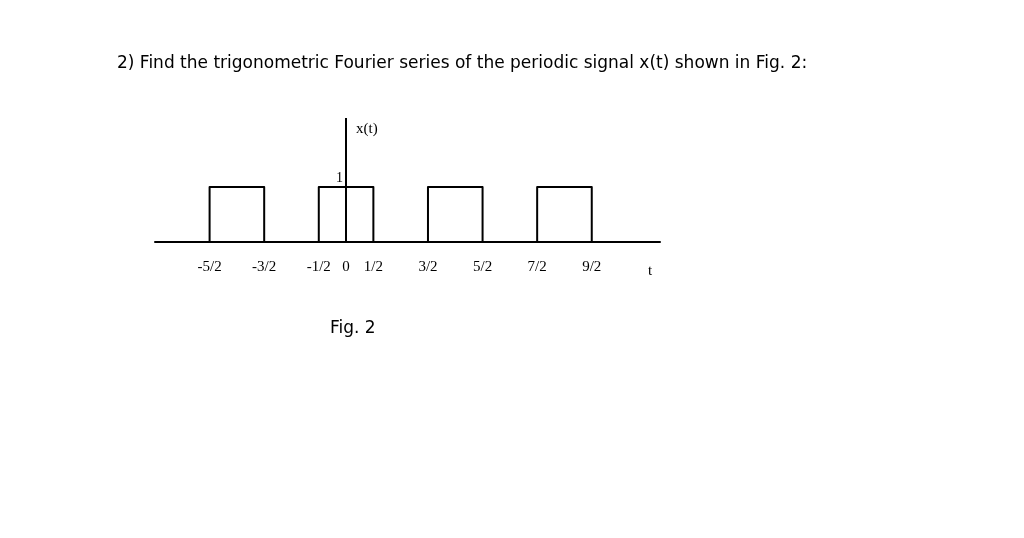 The image size is (1024, 538). What do you see at coordinates (592, 265) in the screenshot?
I see `x-tick-label: 9/2` at bounding box center [592, 265].